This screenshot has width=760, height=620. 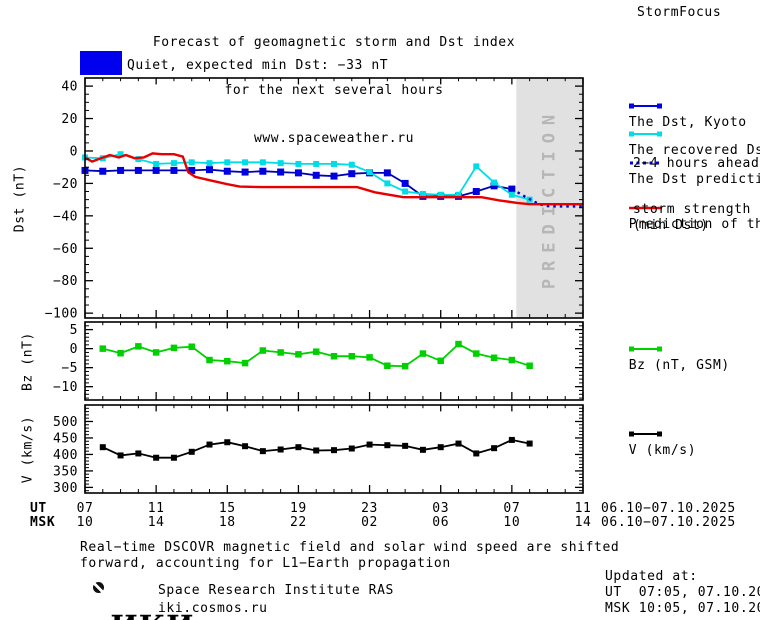 I want to click on legend-label-prediction-2: 2−4 hours ahead, so click(x=696, y=163).